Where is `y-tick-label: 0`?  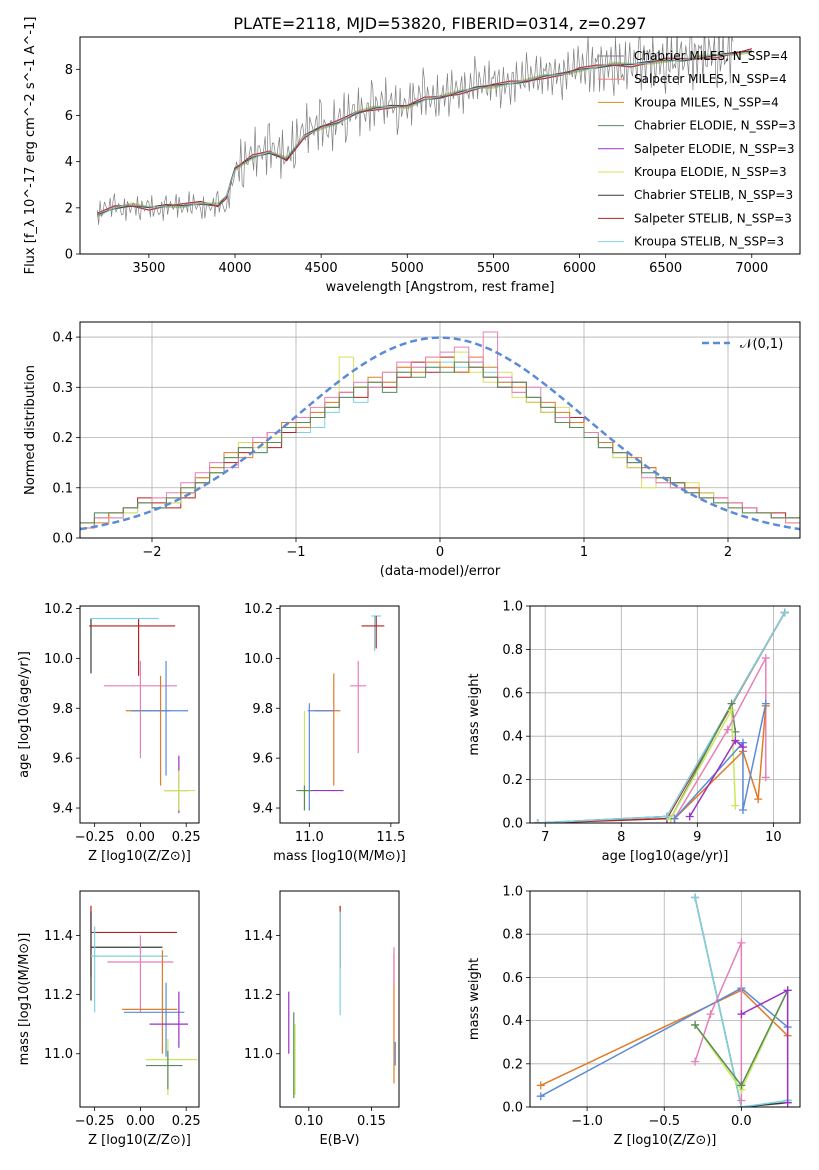
y-tick-label: 0 is located at coordinates (69, 255).